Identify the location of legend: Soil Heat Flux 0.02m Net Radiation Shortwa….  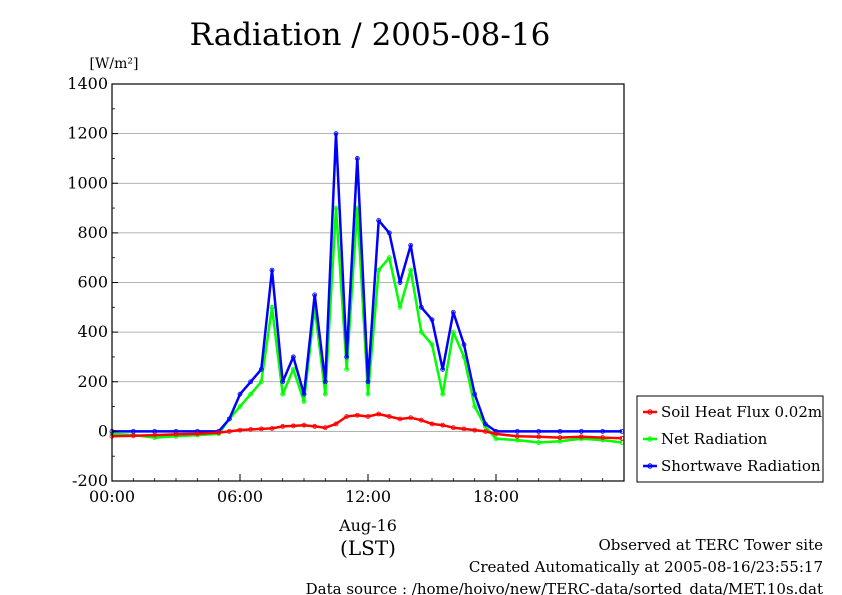
(730, 439).